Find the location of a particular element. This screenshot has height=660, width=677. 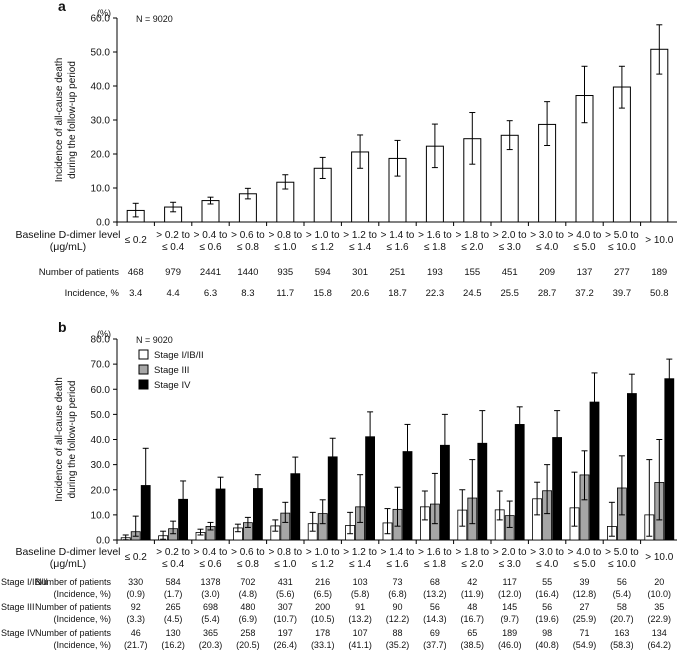

table-cell: 130 is located at coordinates (173, 633).